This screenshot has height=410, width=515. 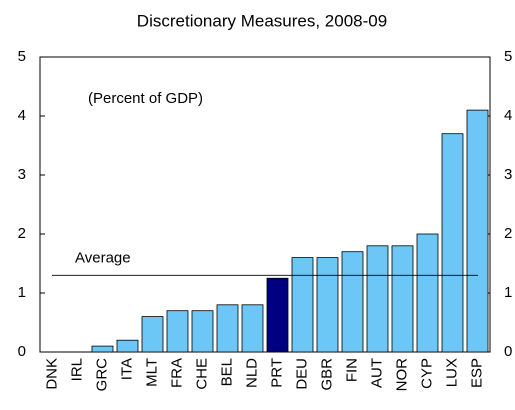 What do you see at coordinates (22, 174) in the screenshot?
I see `y-tick-label: 3` at bounding box center [22, 174].